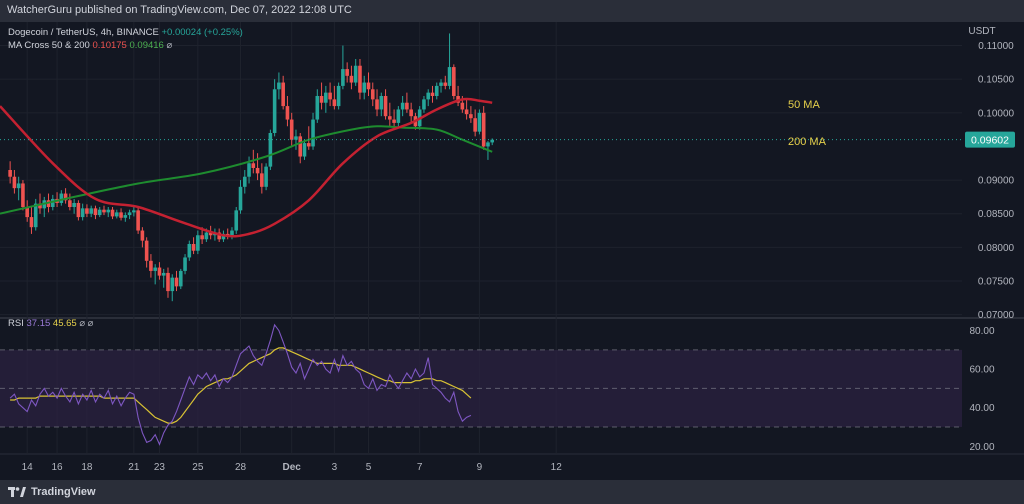  What do you see at coordinates (335, 467) in the screenshot?
I see `time-tick-label: 3` at bounding box center [335, 467].